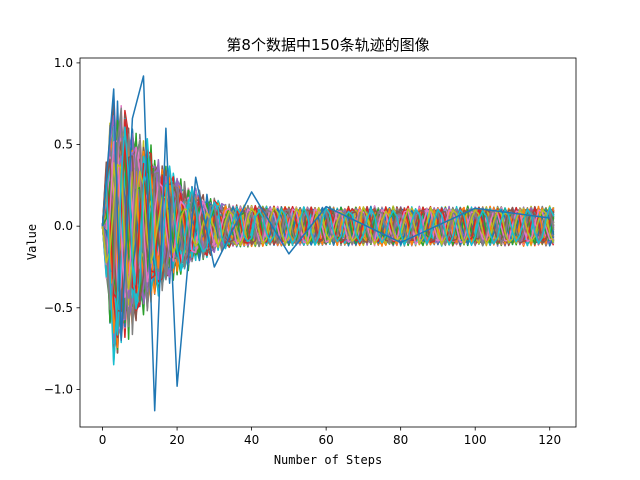  What do you see at coordinates (325, 440) in the screenshot?
I see `x-tick-label: 60` at bounding box center [325, 440].